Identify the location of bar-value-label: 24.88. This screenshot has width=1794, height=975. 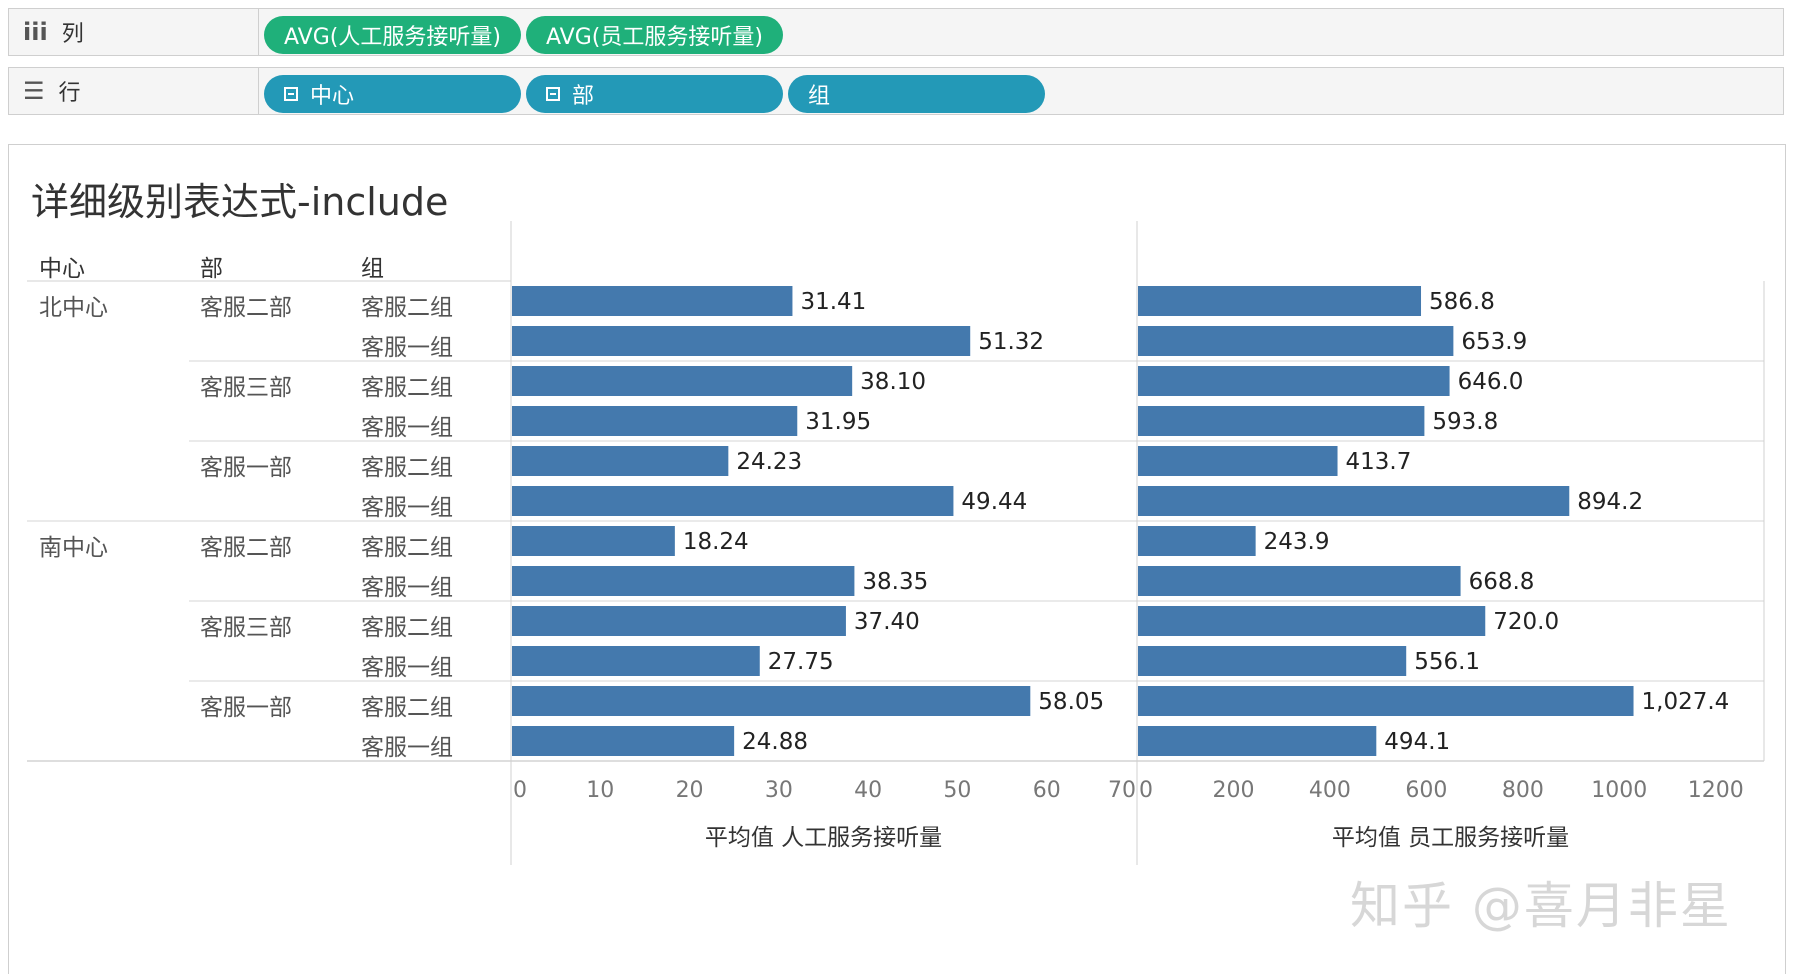
(775, 742).